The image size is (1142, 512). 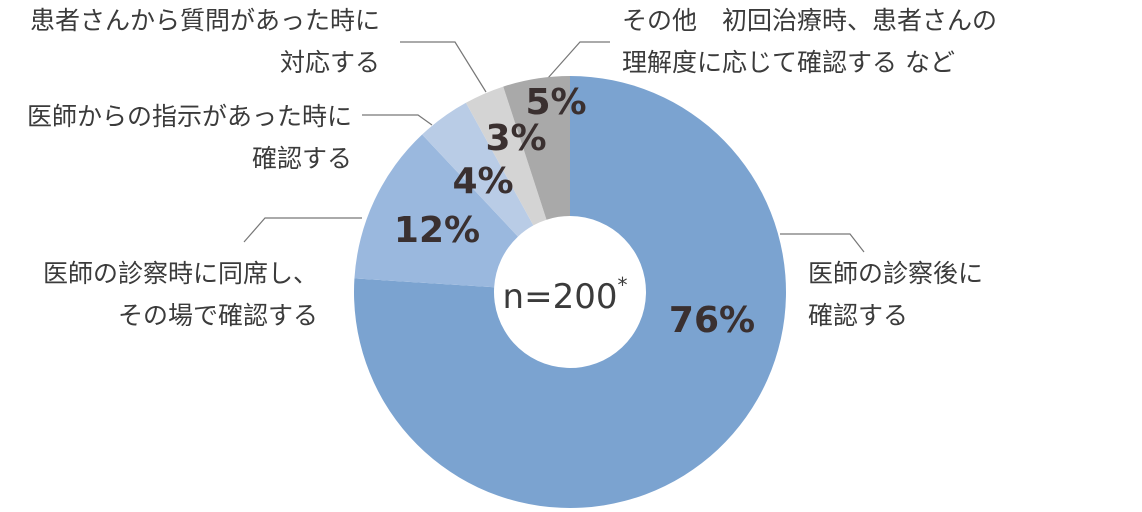 I want to click on center-label: n=200*, so click(x=565, y=295).